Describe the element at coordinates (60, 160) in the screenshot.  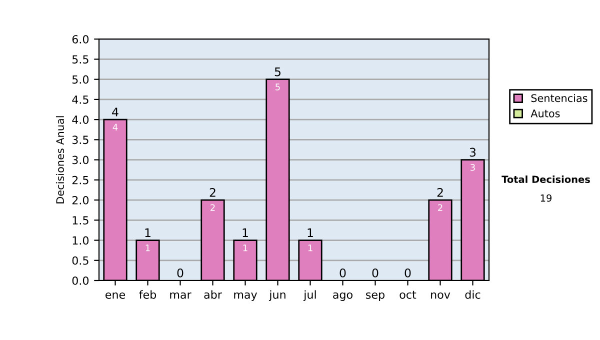
I see `y-axis-title: Decisiones Anual` at that location.